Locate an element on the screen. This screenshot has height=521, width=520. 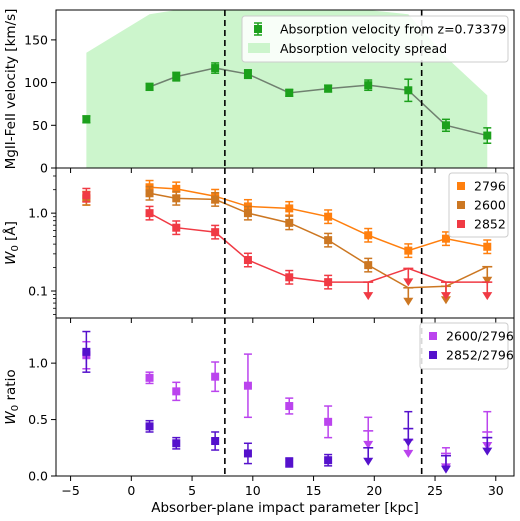
x-axis: Absorber-plane impact parameter [kpc] is located at coordinates (284, 508).